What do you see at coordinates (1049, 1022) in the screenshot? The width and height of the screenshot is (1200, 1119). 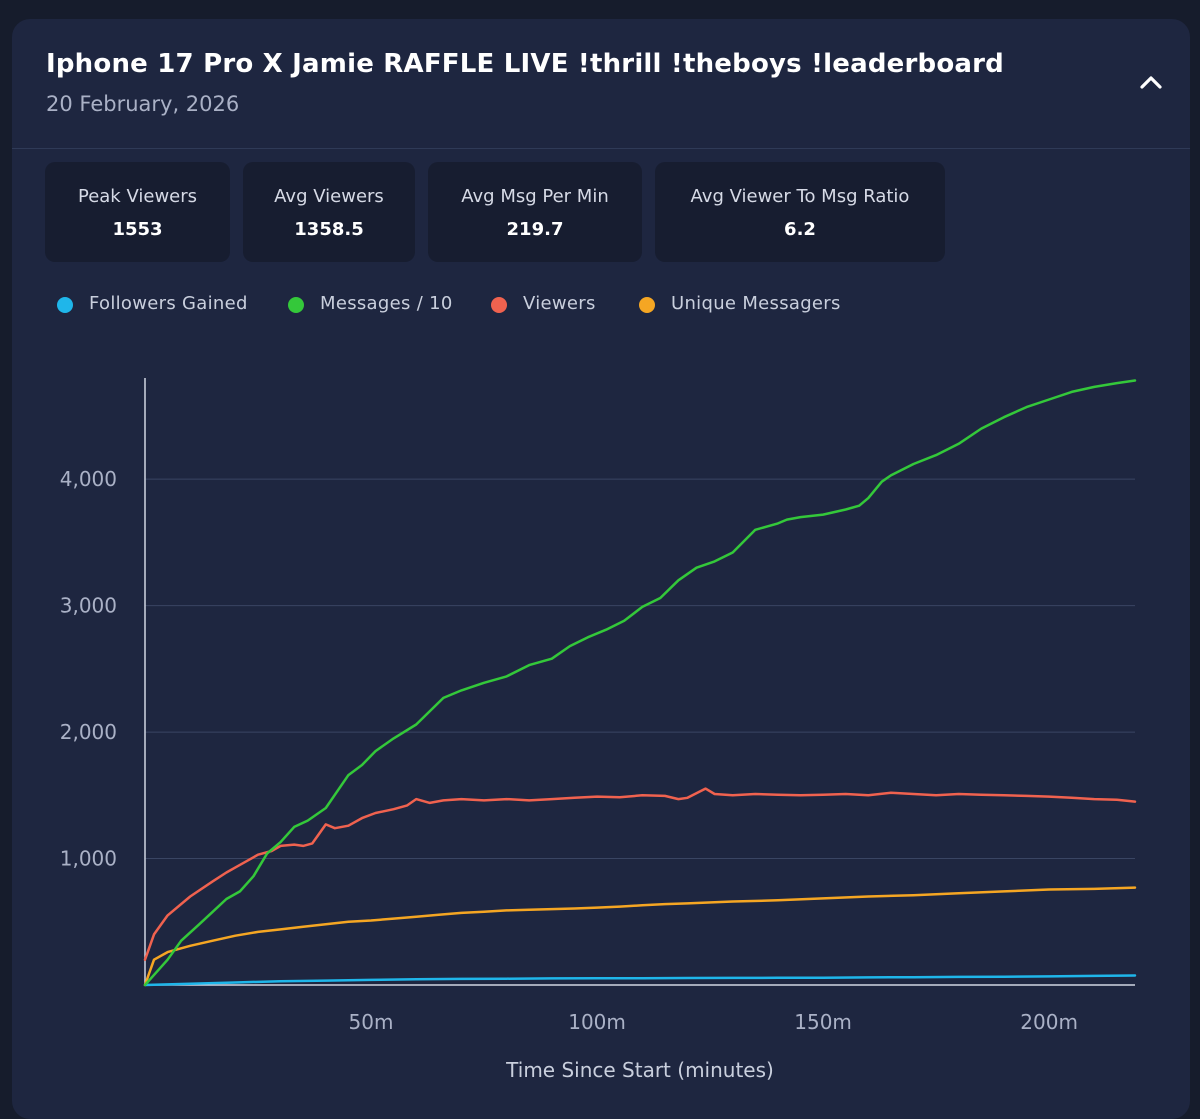 I see `x-tick-label: 200m` at bounding box center [1049, 1022].